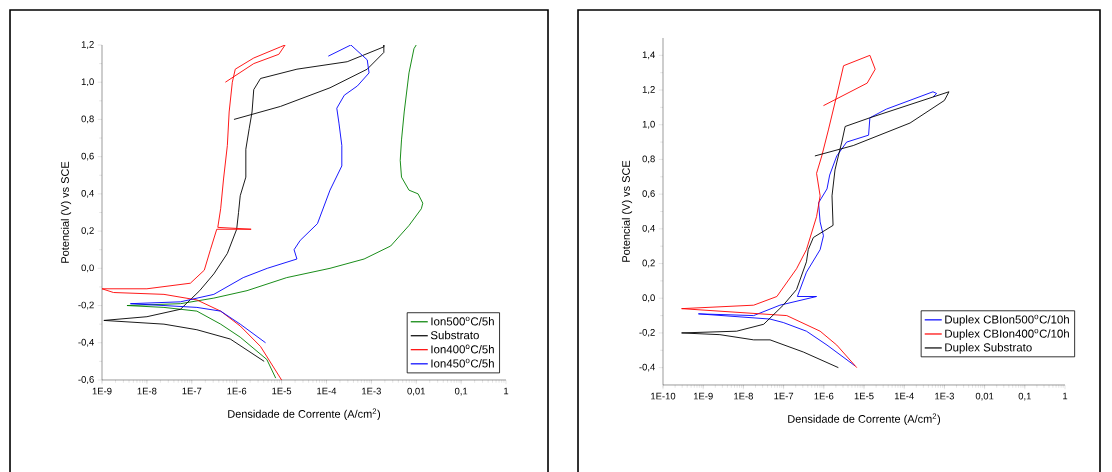 This screenshot has width=1112, height=472. What do you see at coordinates (648, 55) in the screenshot?
I see `y-tick-label: 1,4` at bounding box center [648, 55].